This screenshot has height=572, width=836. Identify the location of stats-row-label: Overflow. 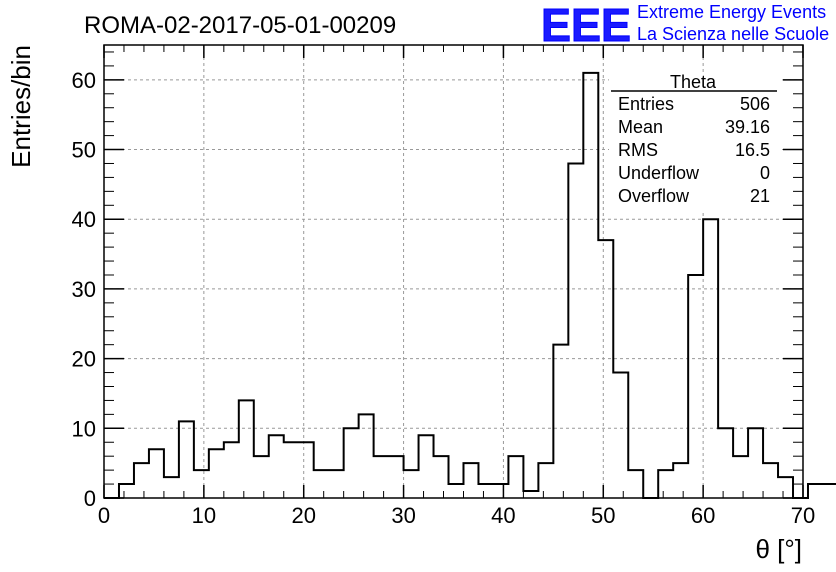
(654, 196).